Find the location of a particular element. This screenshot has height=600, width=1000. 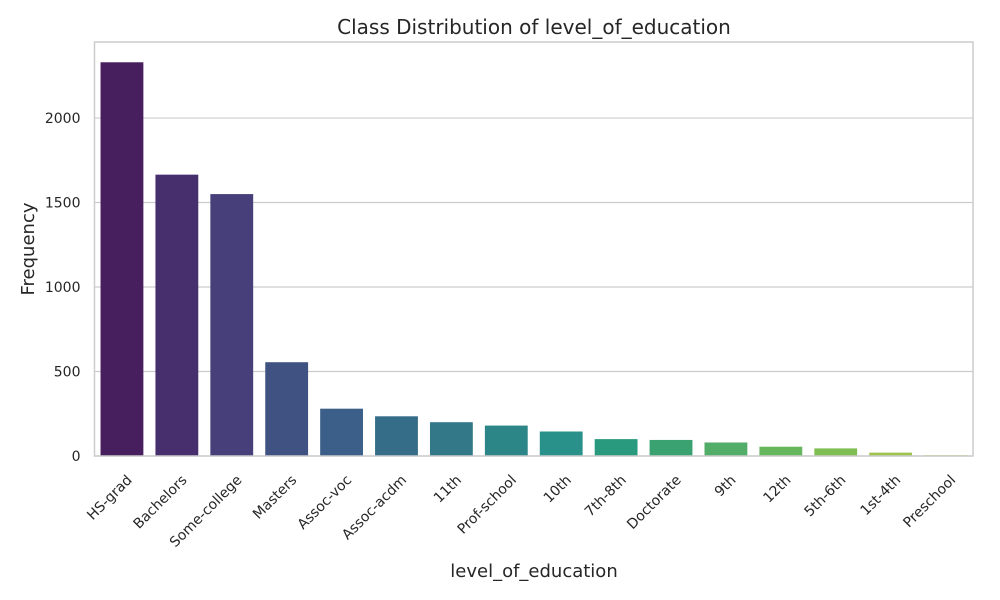

bar-5th-6th is located at coordinates (836, 452).